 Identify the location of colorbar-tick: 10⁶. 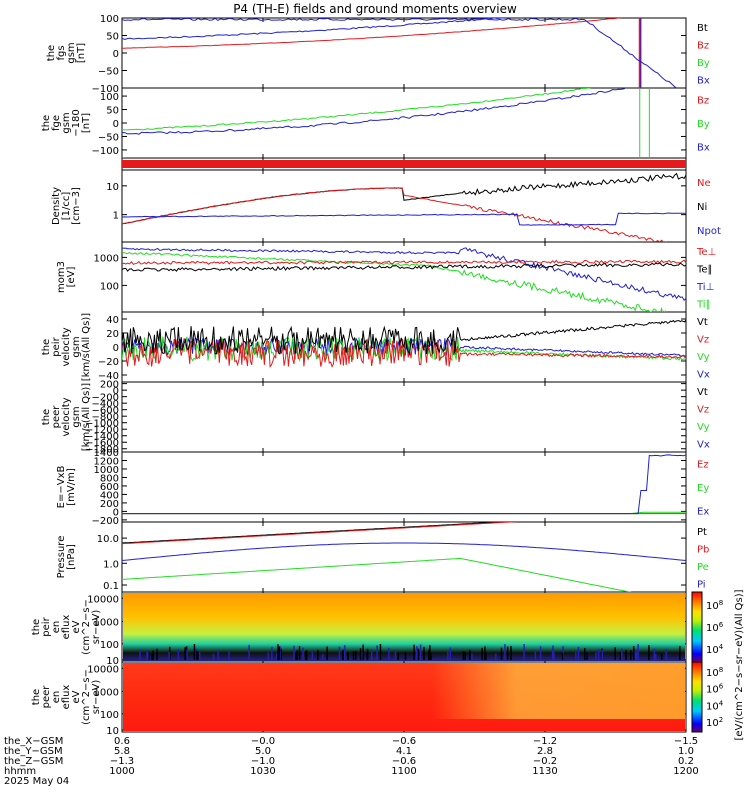
(715, 627).